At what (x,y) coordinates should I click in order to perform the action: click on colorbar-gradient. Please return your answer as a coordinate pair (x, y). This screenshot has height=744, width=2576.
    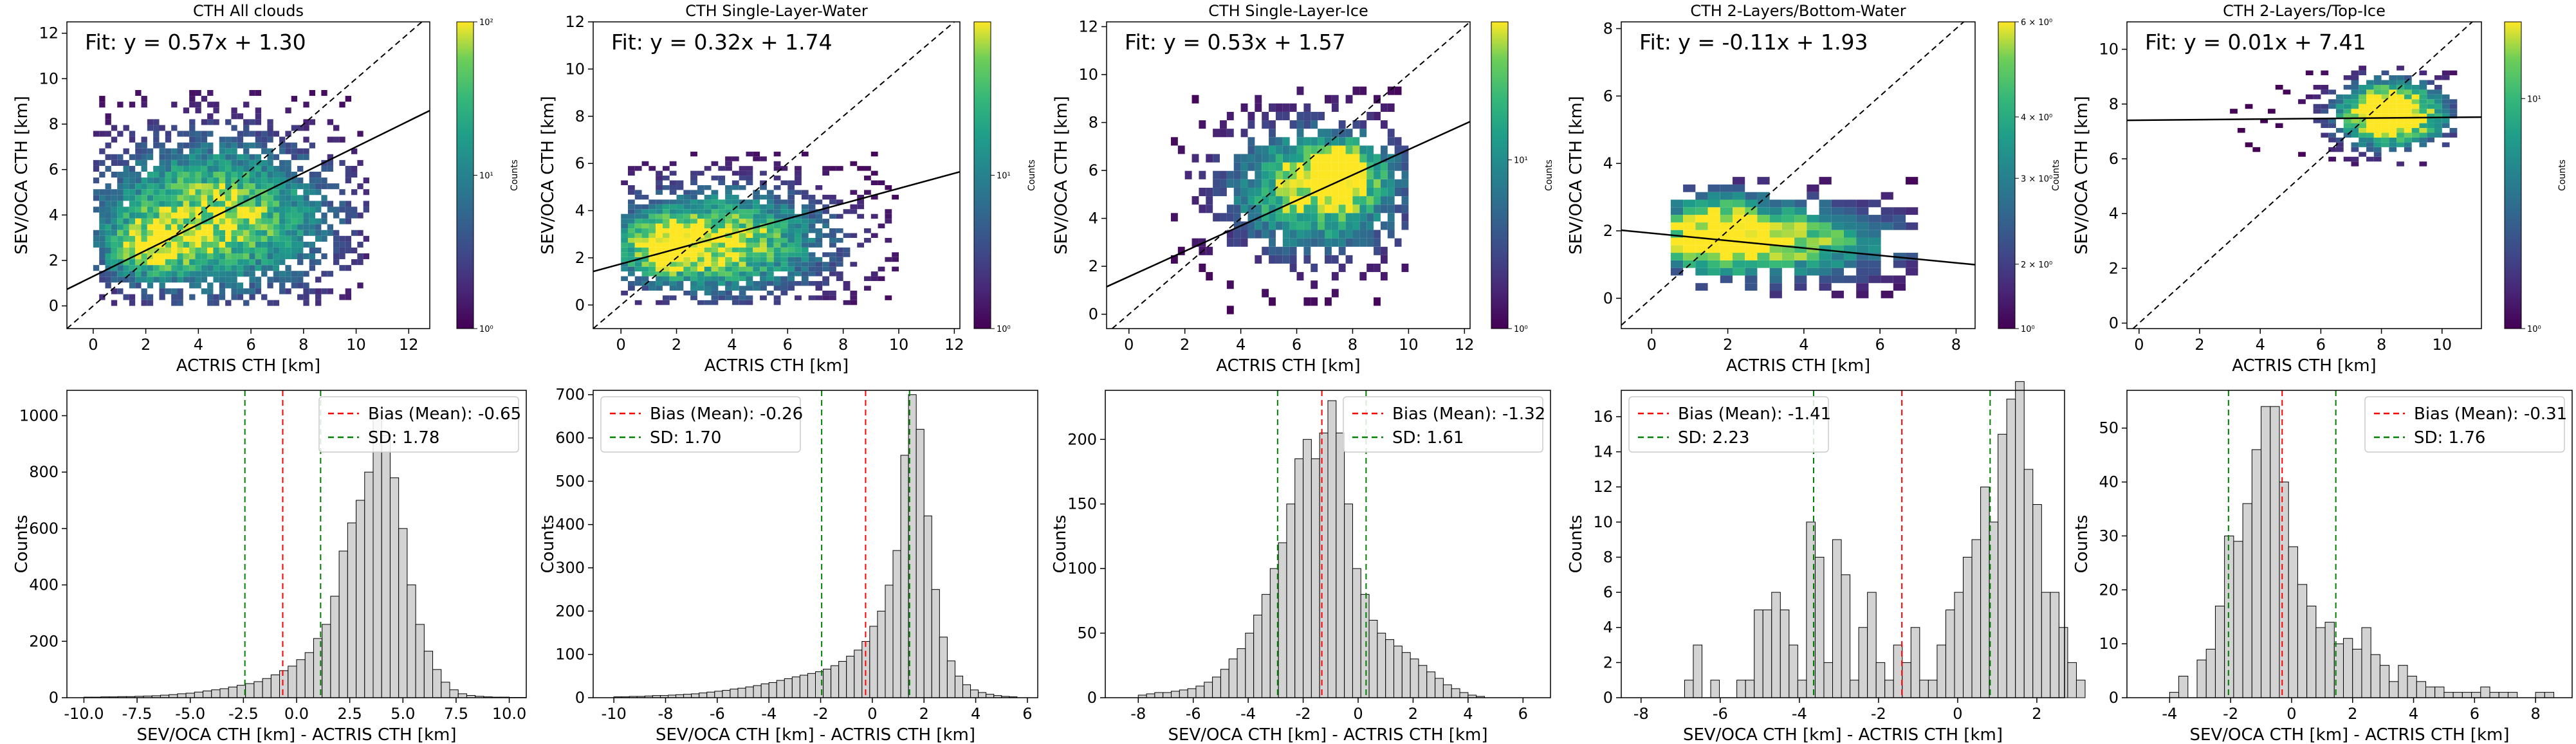
    Looking at the image, I should click on (2007, 175).